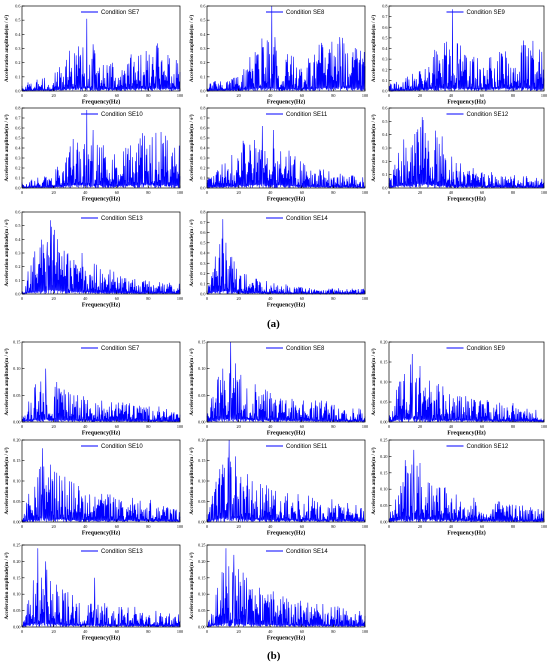  I want to click on legend-label: Condition SE9, so click(486, 13).